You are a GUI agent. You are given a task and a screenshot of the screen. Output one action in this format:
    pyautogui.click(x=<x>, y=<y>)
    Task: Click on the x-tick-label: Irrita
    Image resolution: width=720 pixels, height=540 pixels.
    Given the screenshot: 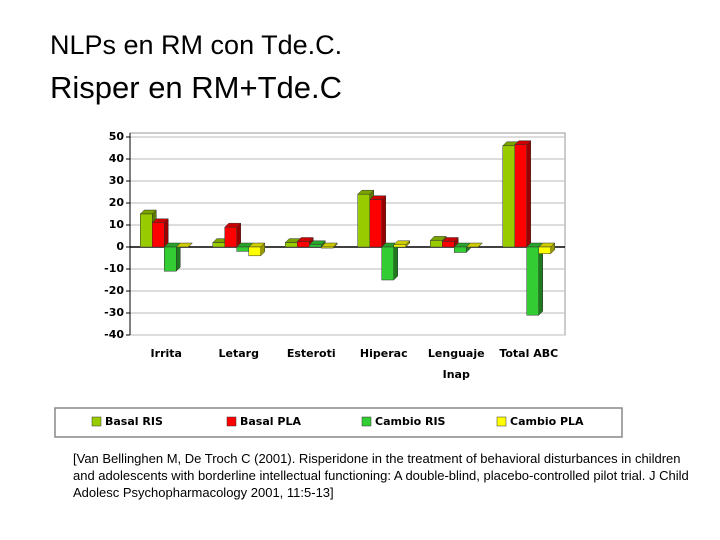 What is the action you would take?
    pyautogui.click(x=166, y=353)
    